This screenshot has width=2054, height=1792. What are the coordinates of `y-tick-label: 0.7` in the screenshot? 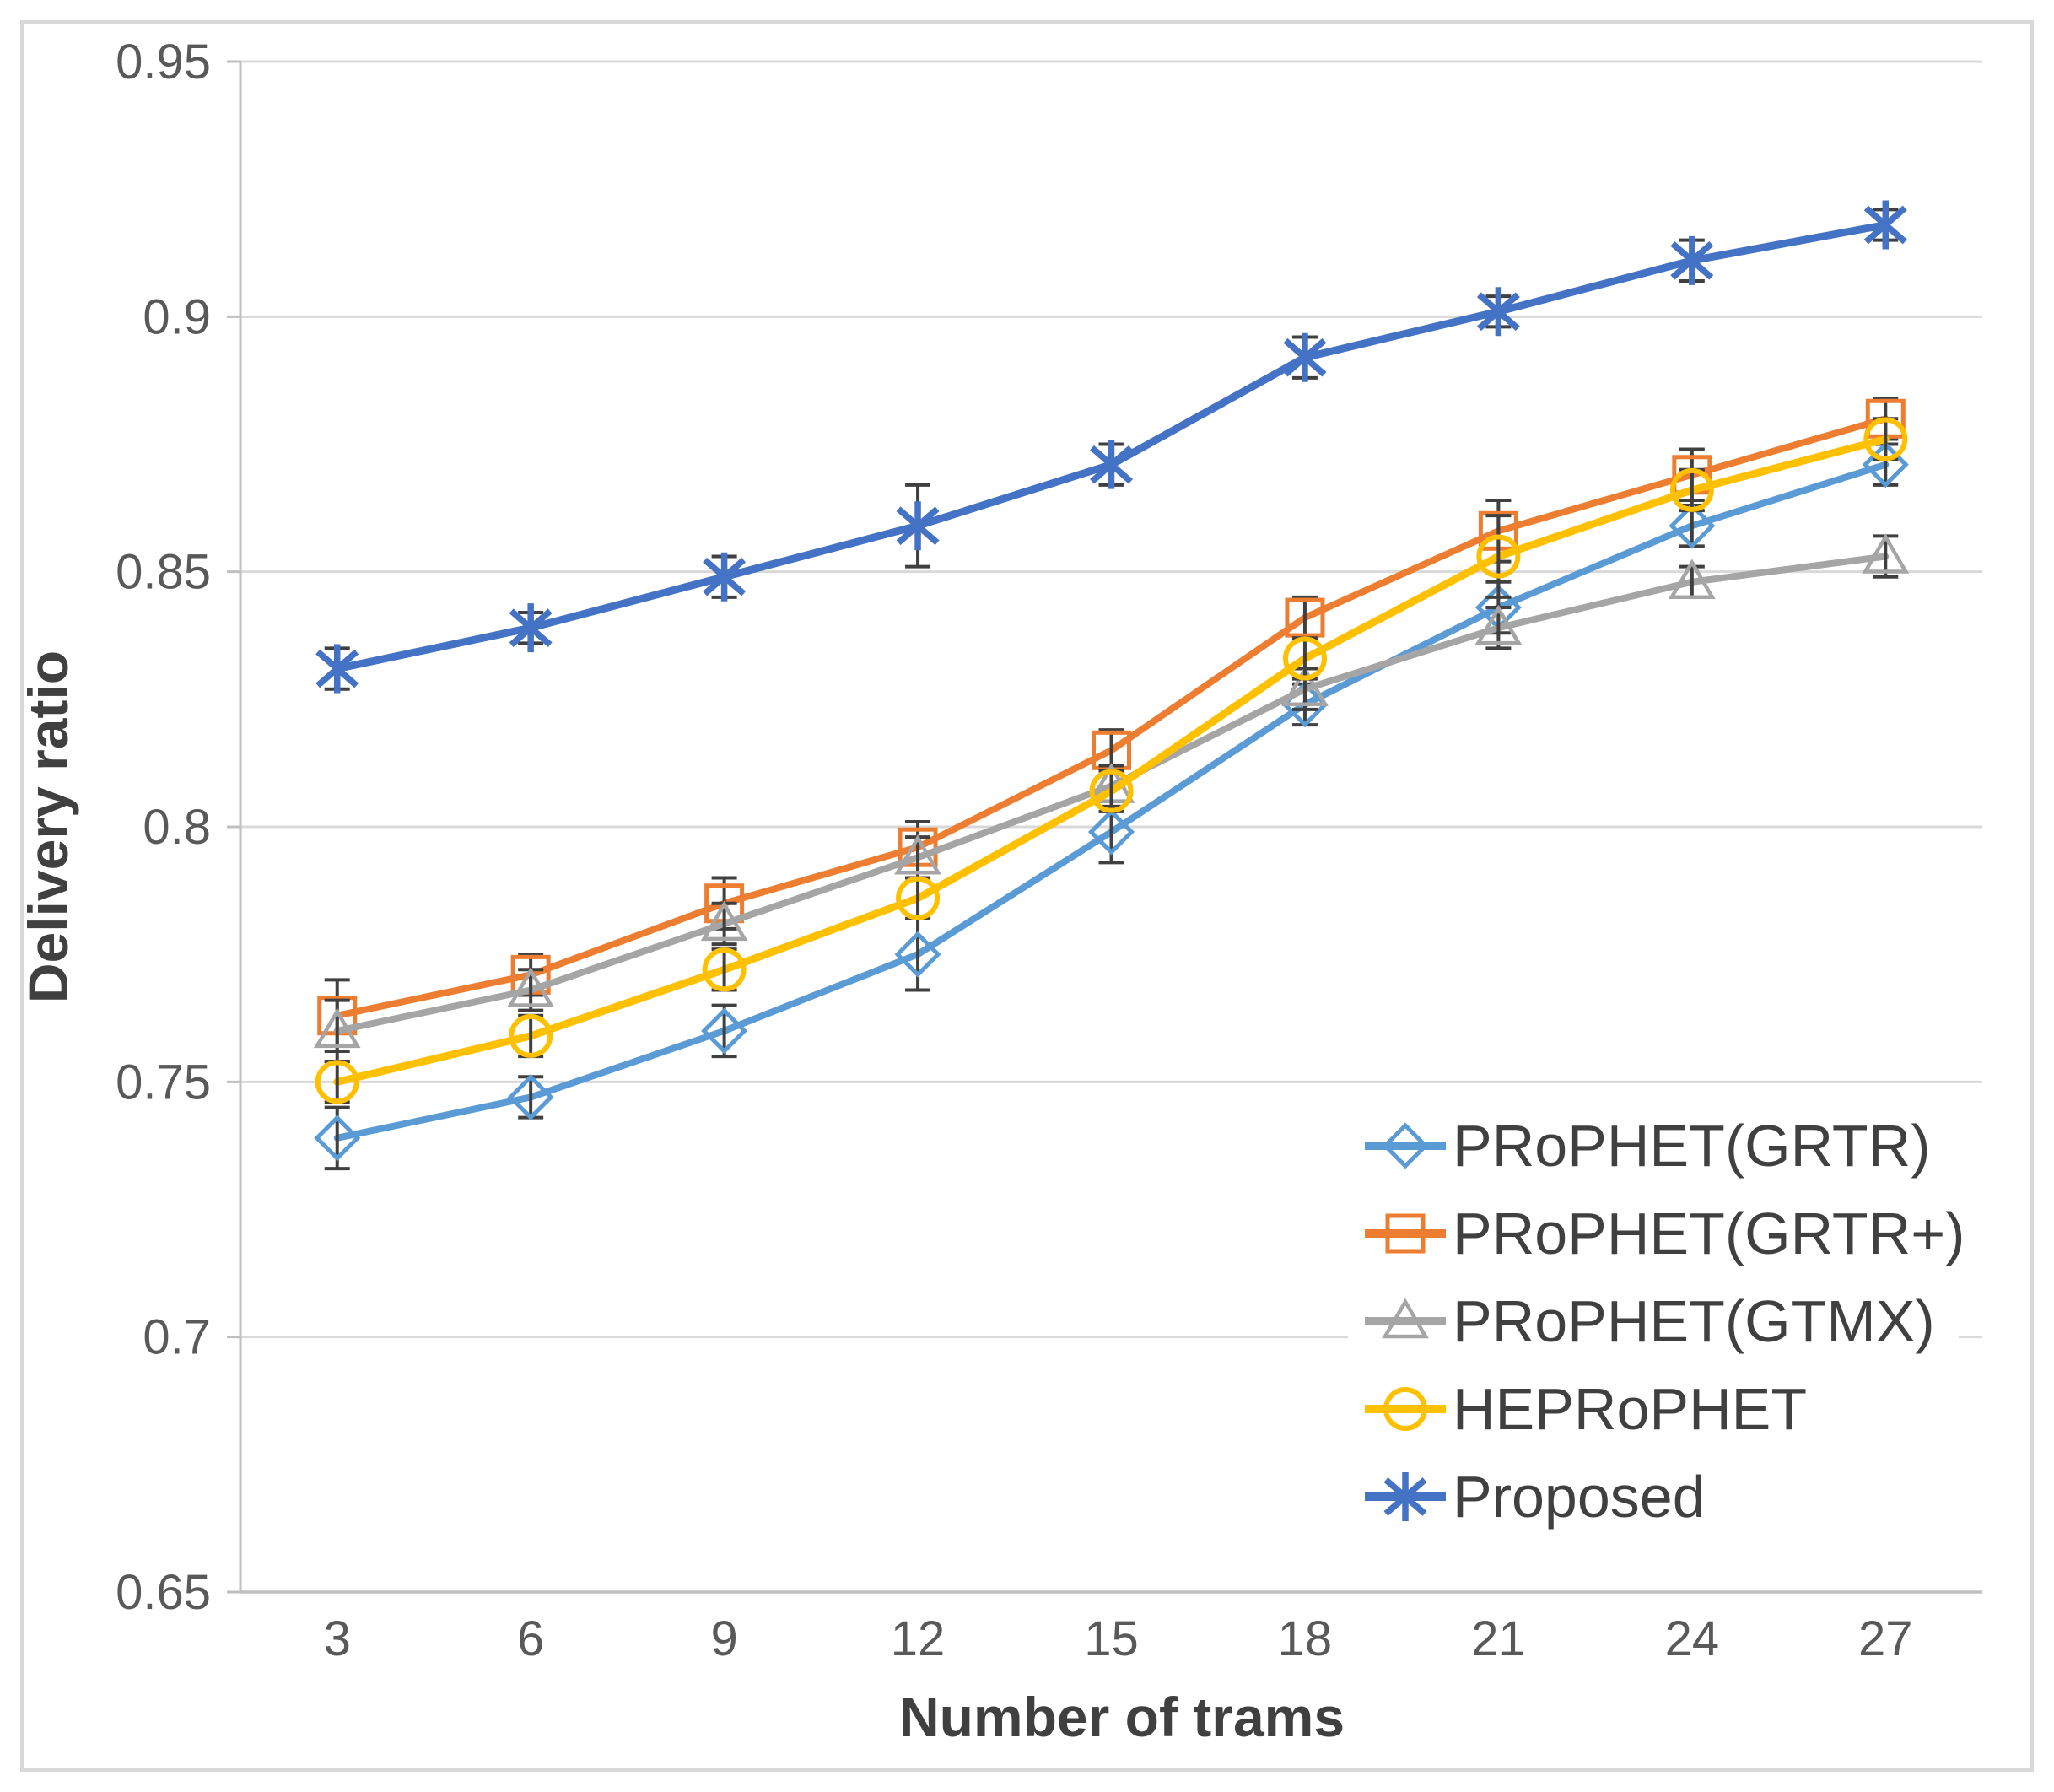 It's located at (177, 1338).